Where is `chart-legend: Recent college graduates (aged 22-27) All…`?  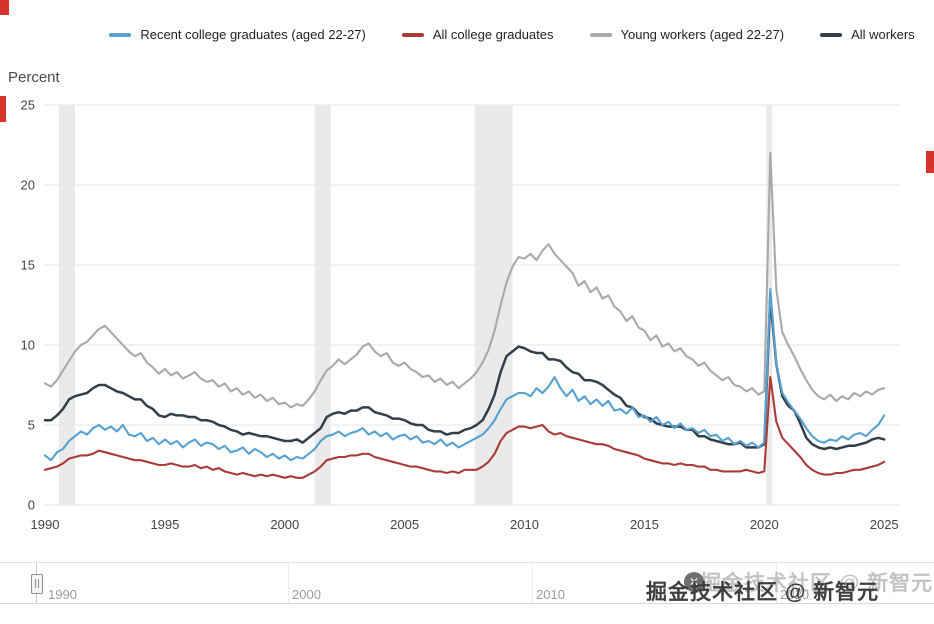
chart-legend: Recent college graduates (aged 22-27) All… is located at coordinates (467, 34).